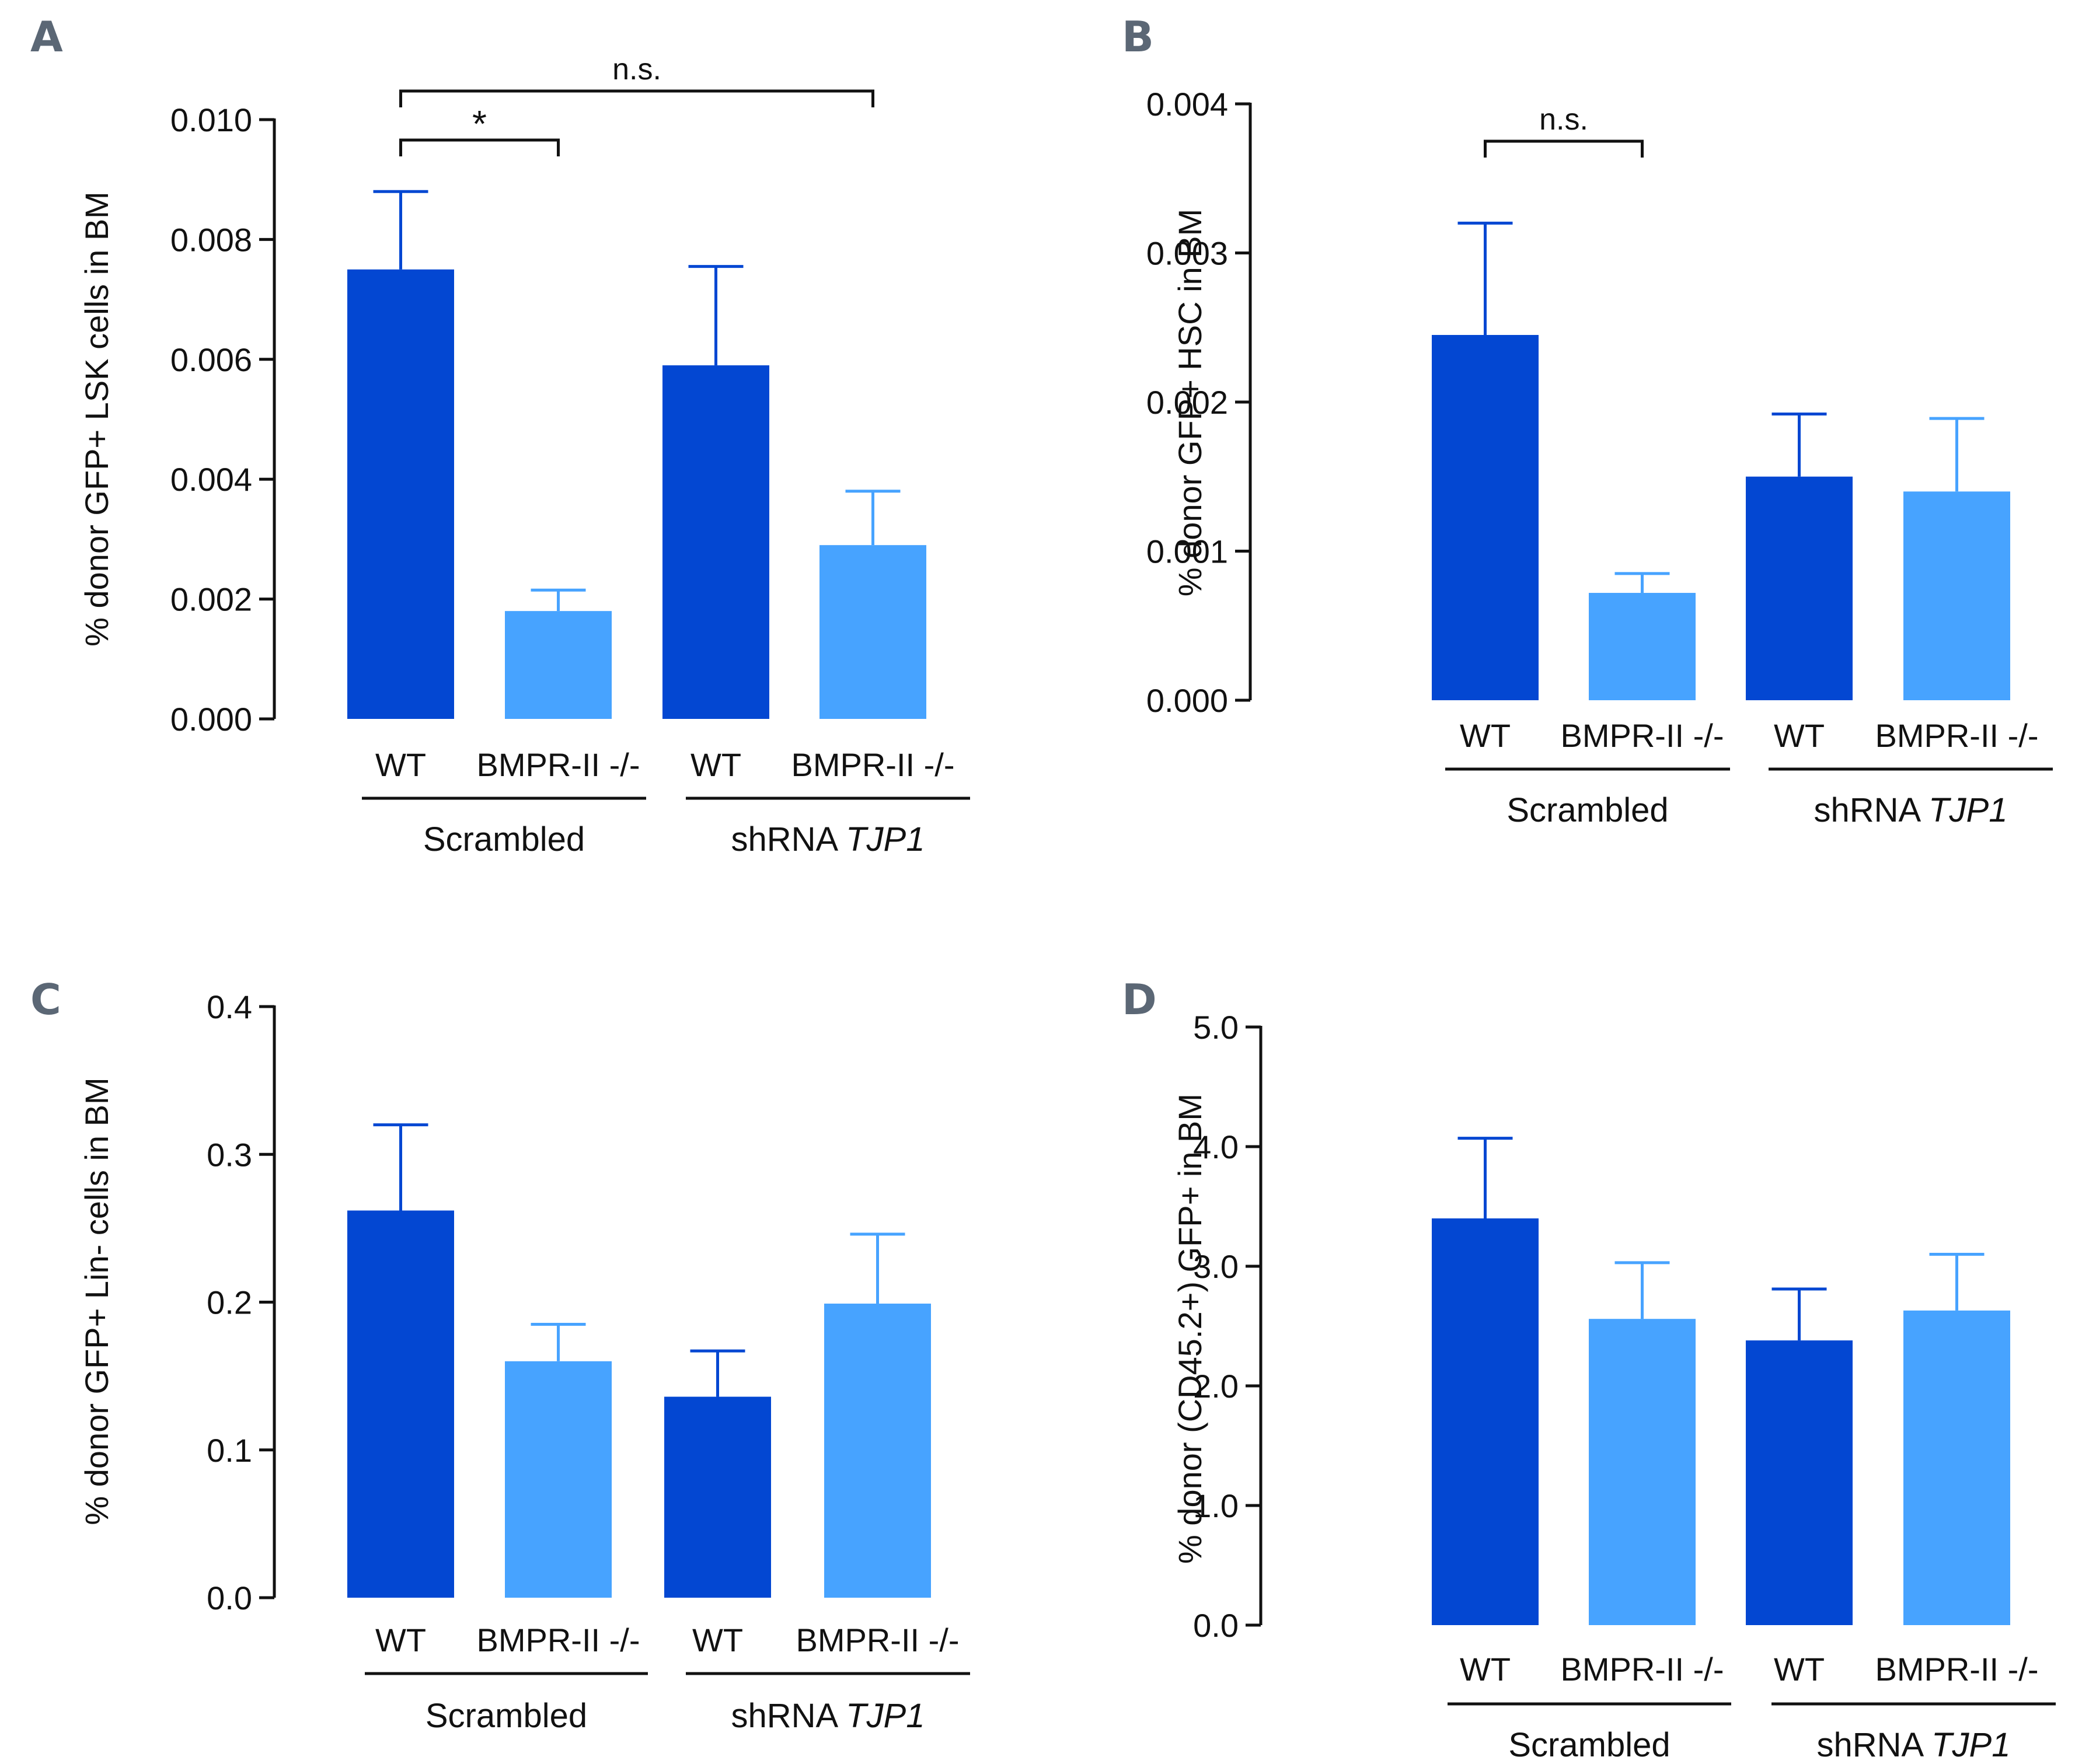 Image resolution: width=2082 pixels, height=1764 pixels. I want to click on y-tick-label-c: 0.2, so click(229, 1302).